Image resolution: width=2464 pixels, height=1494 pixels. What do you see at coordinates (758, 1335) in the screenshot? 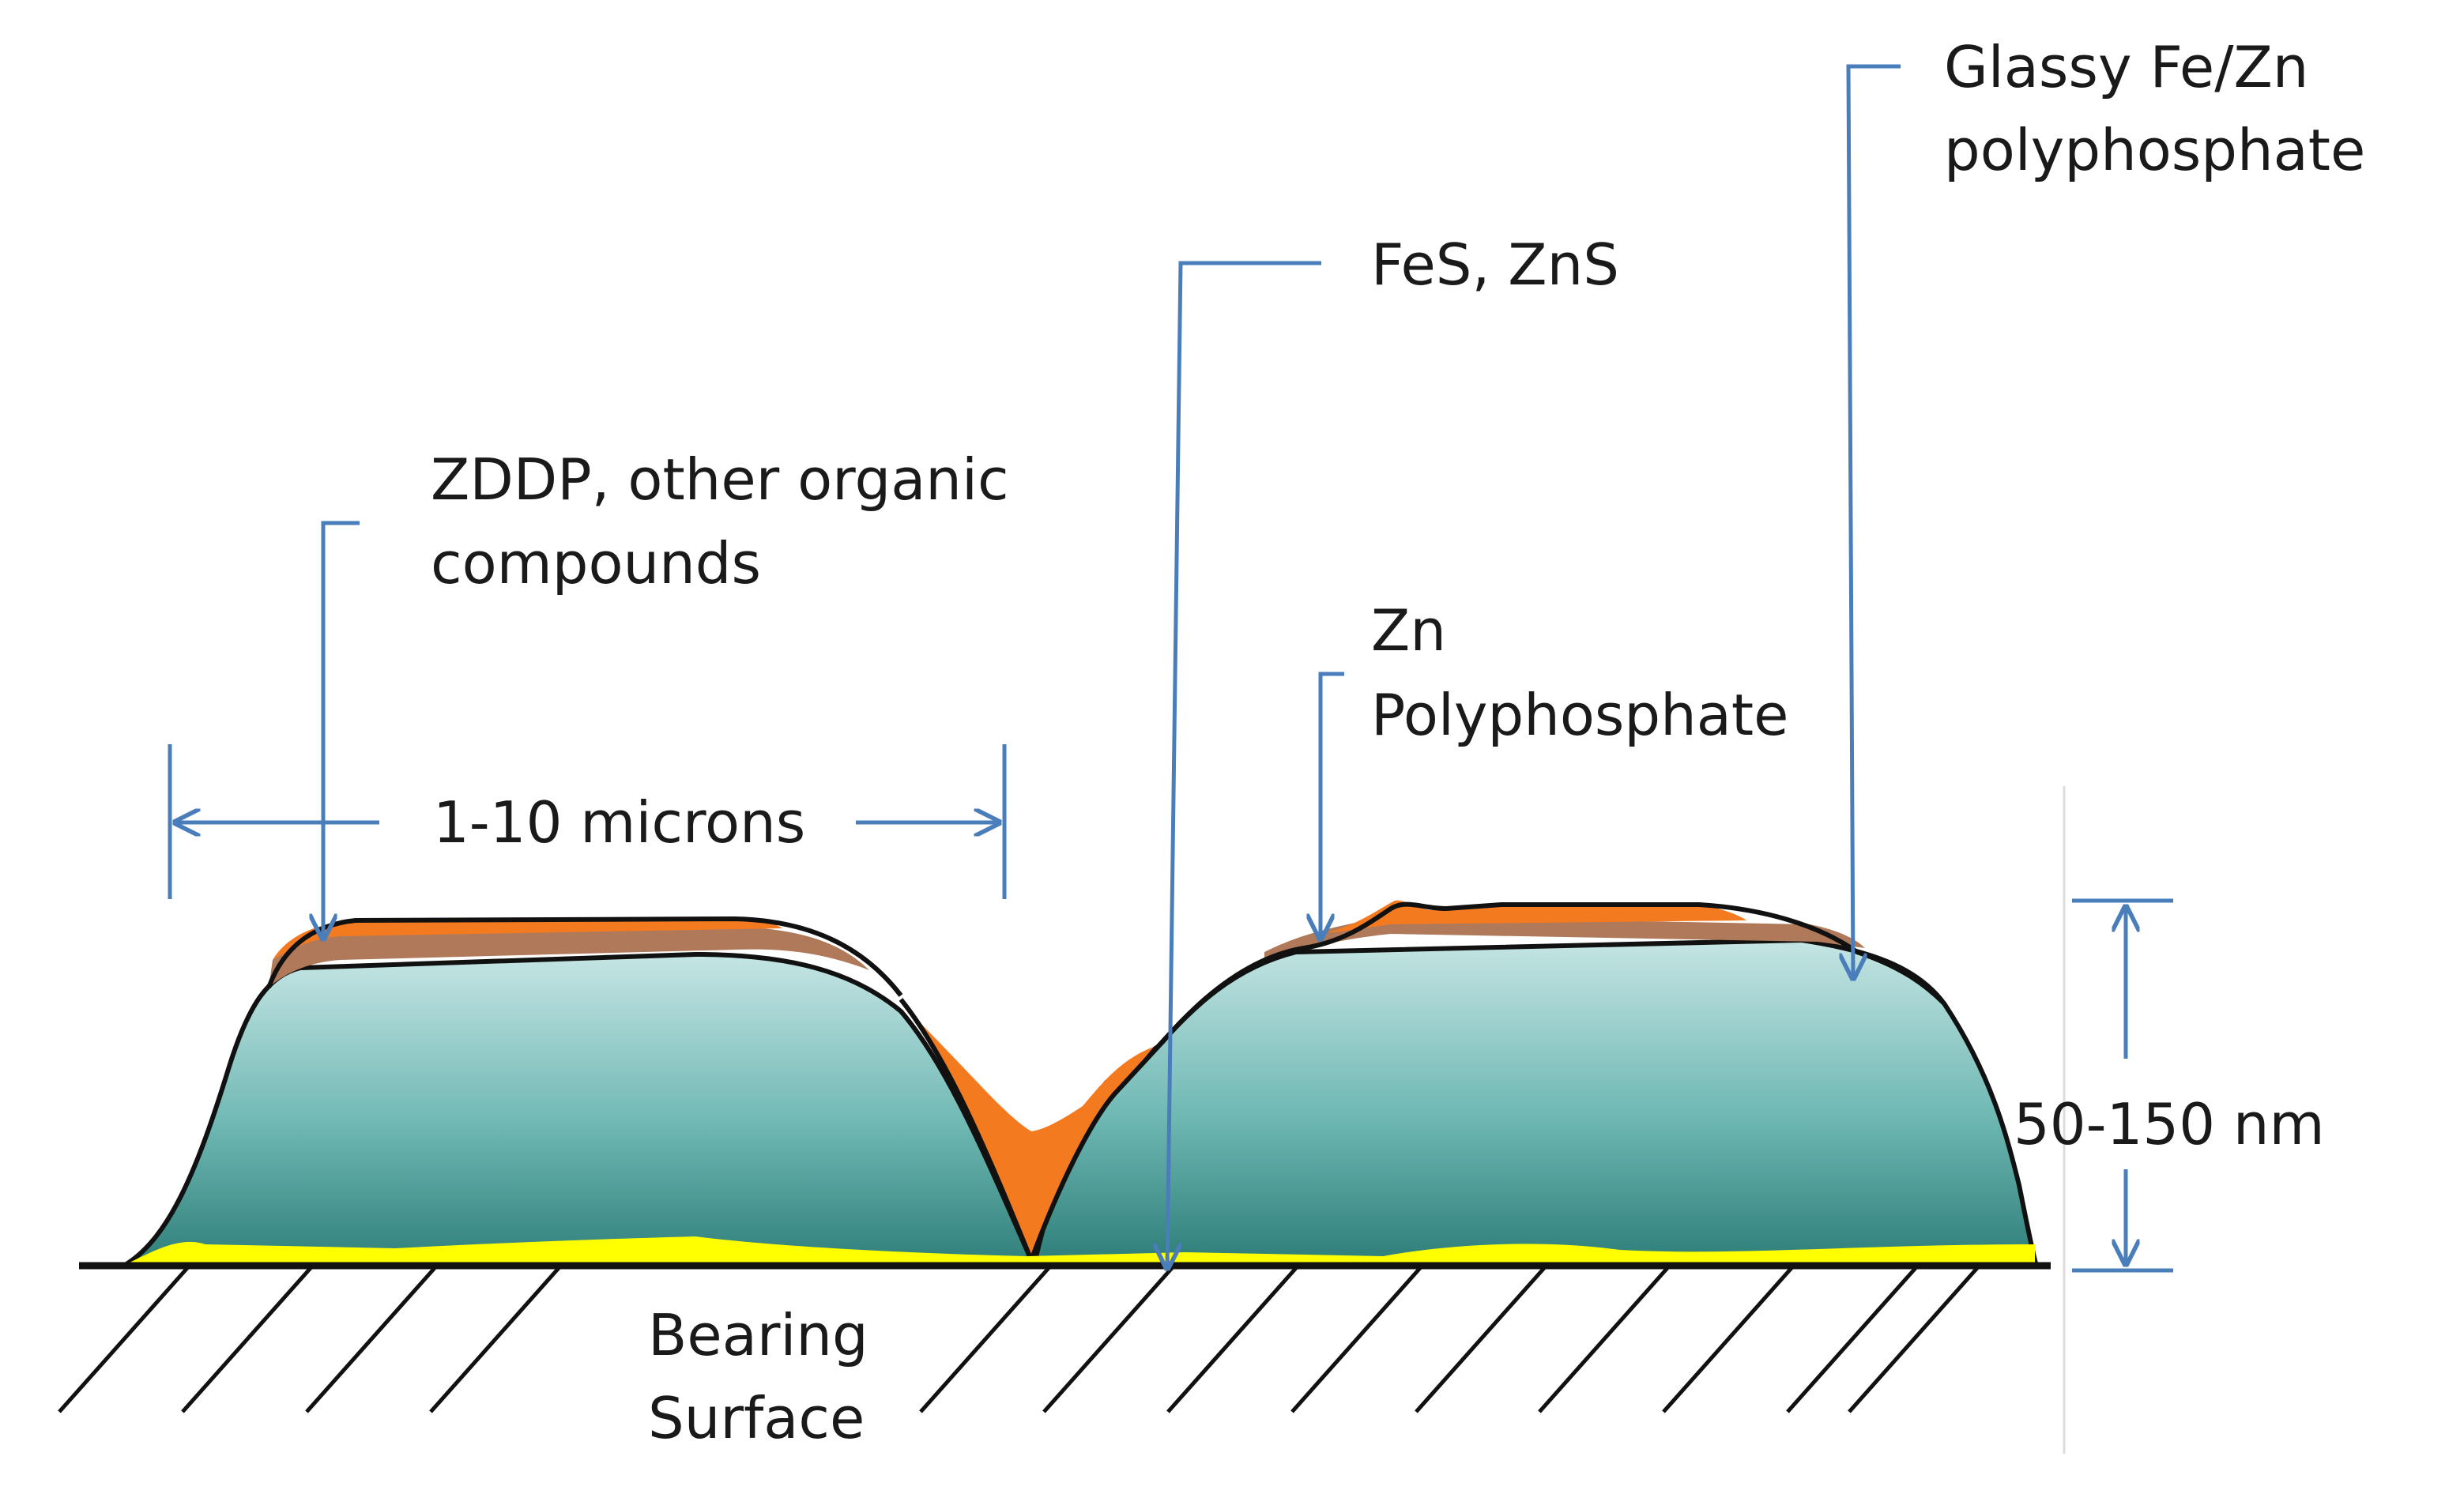
I see `bearing-label-line1: Bearing` at bounding box center [758, 1335].